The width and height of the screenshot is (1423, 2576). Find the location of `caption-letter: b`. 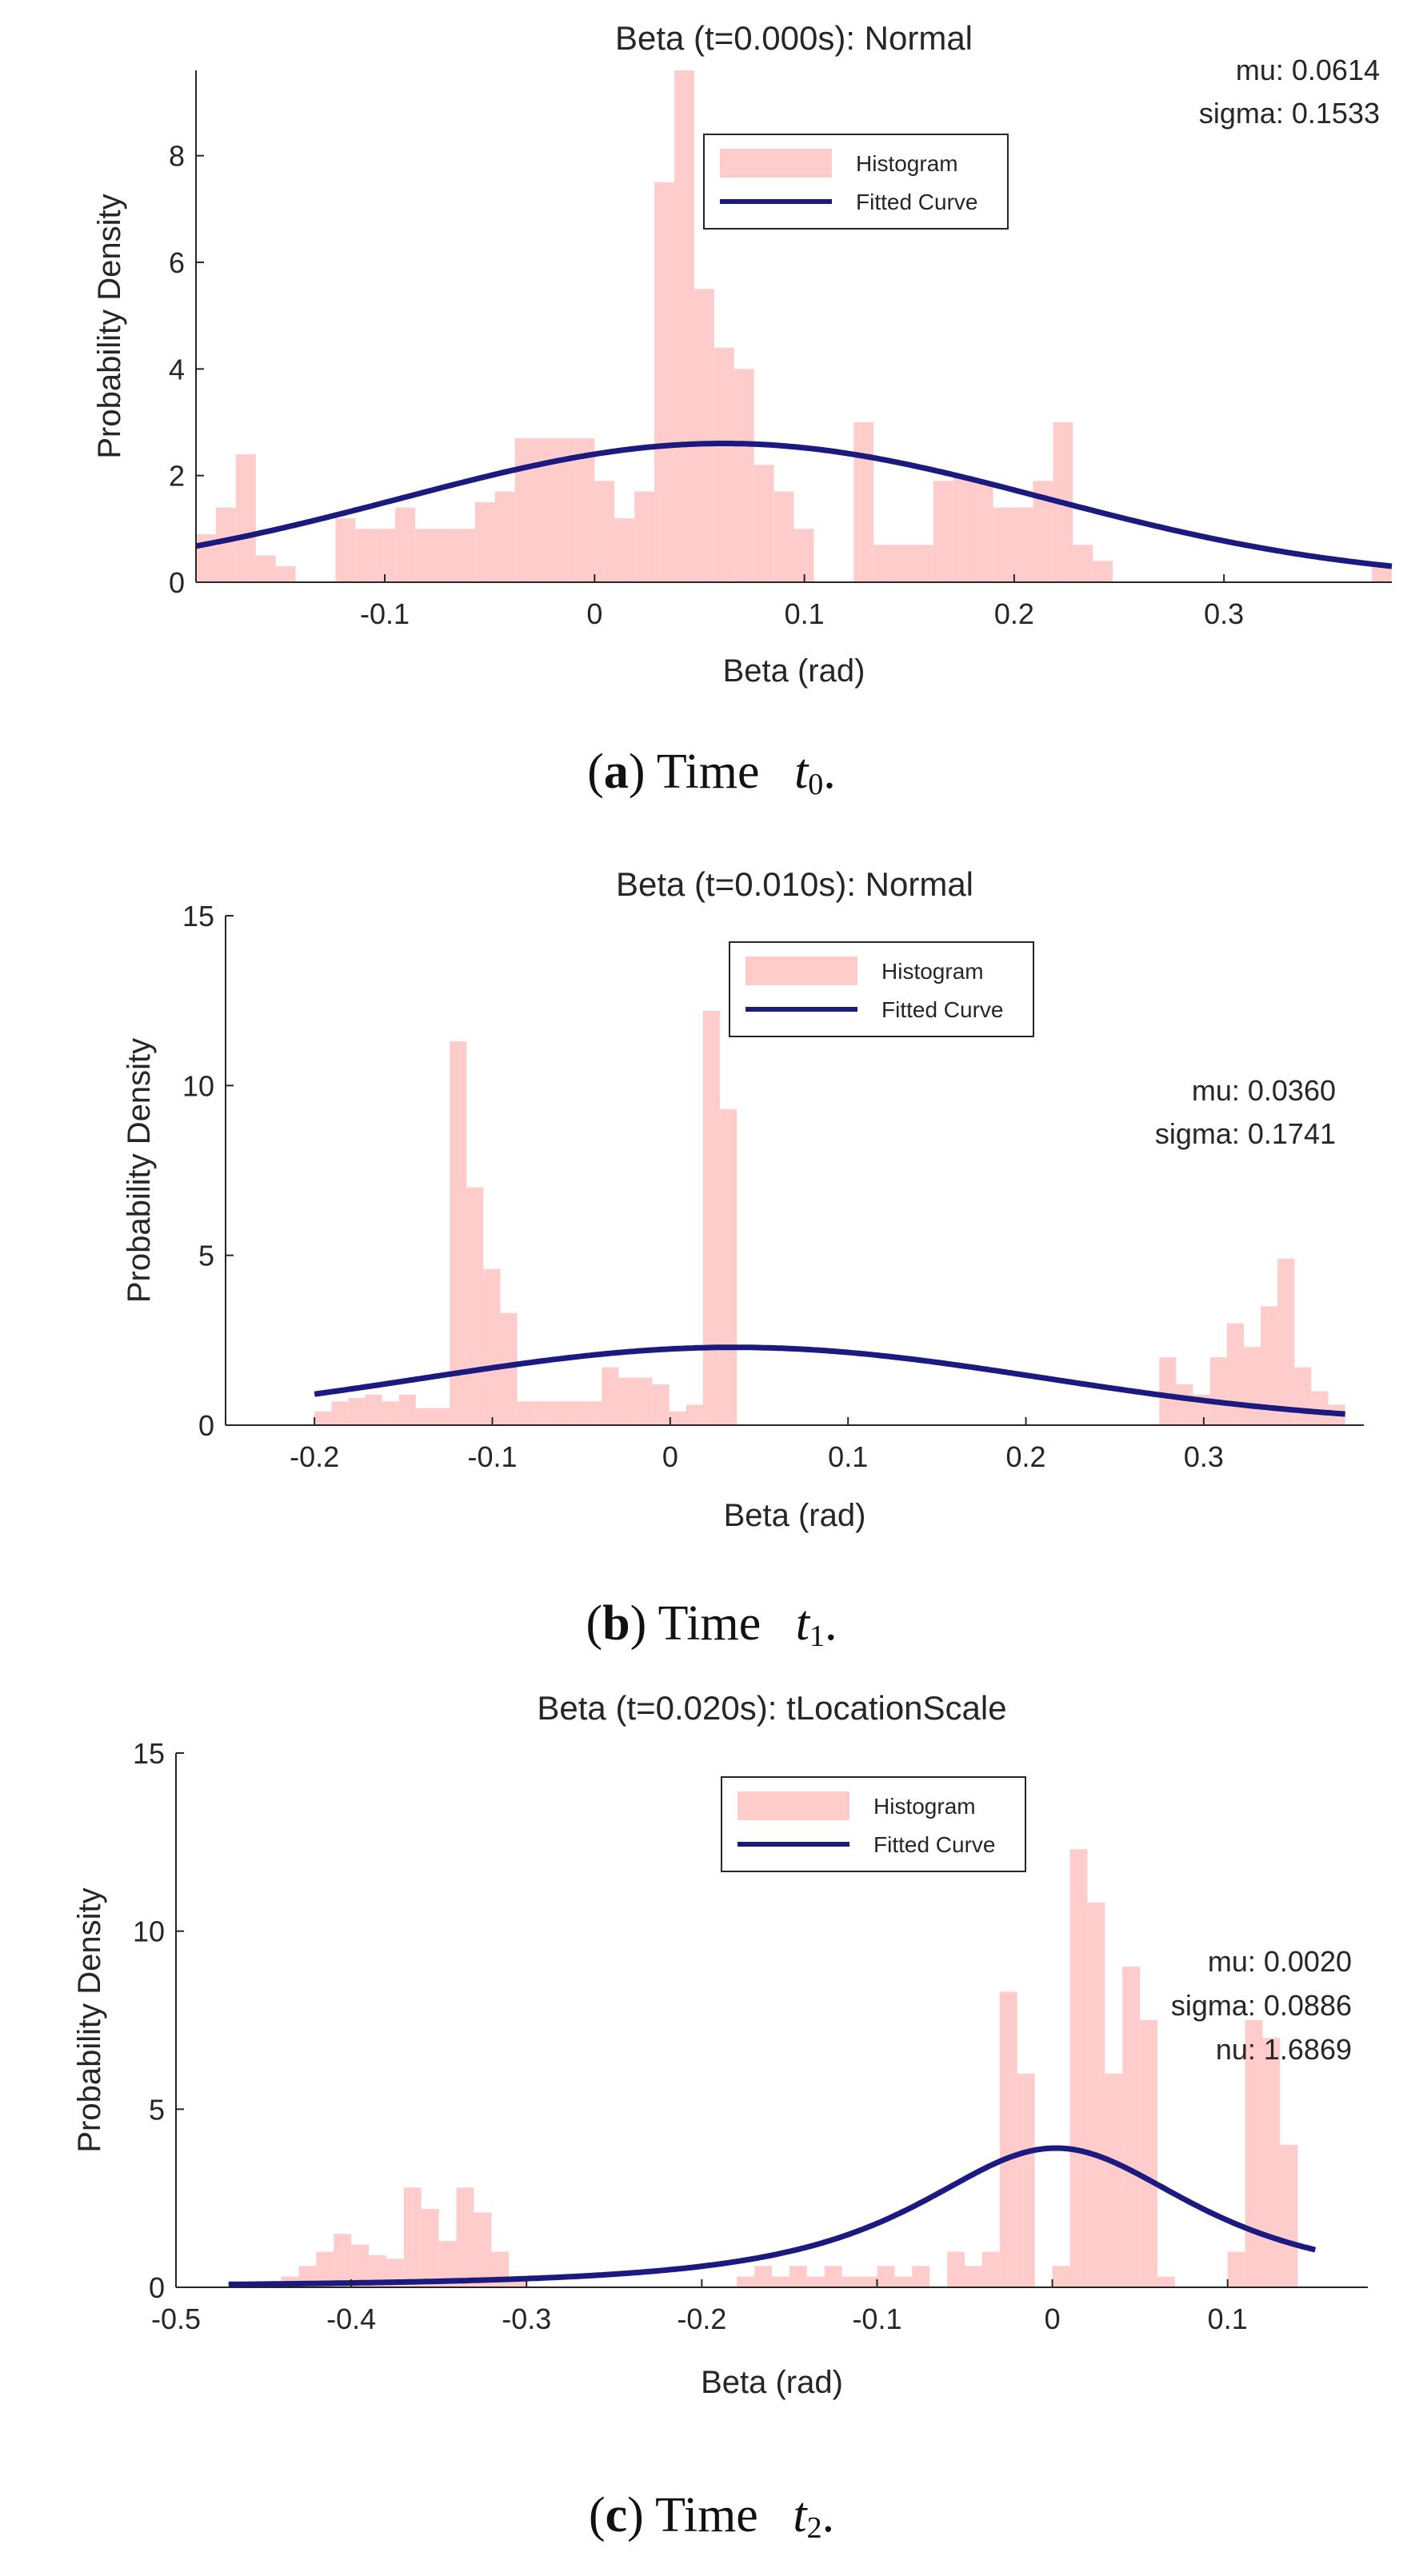

caption-letter: b is located at coordinates (616, 1623).